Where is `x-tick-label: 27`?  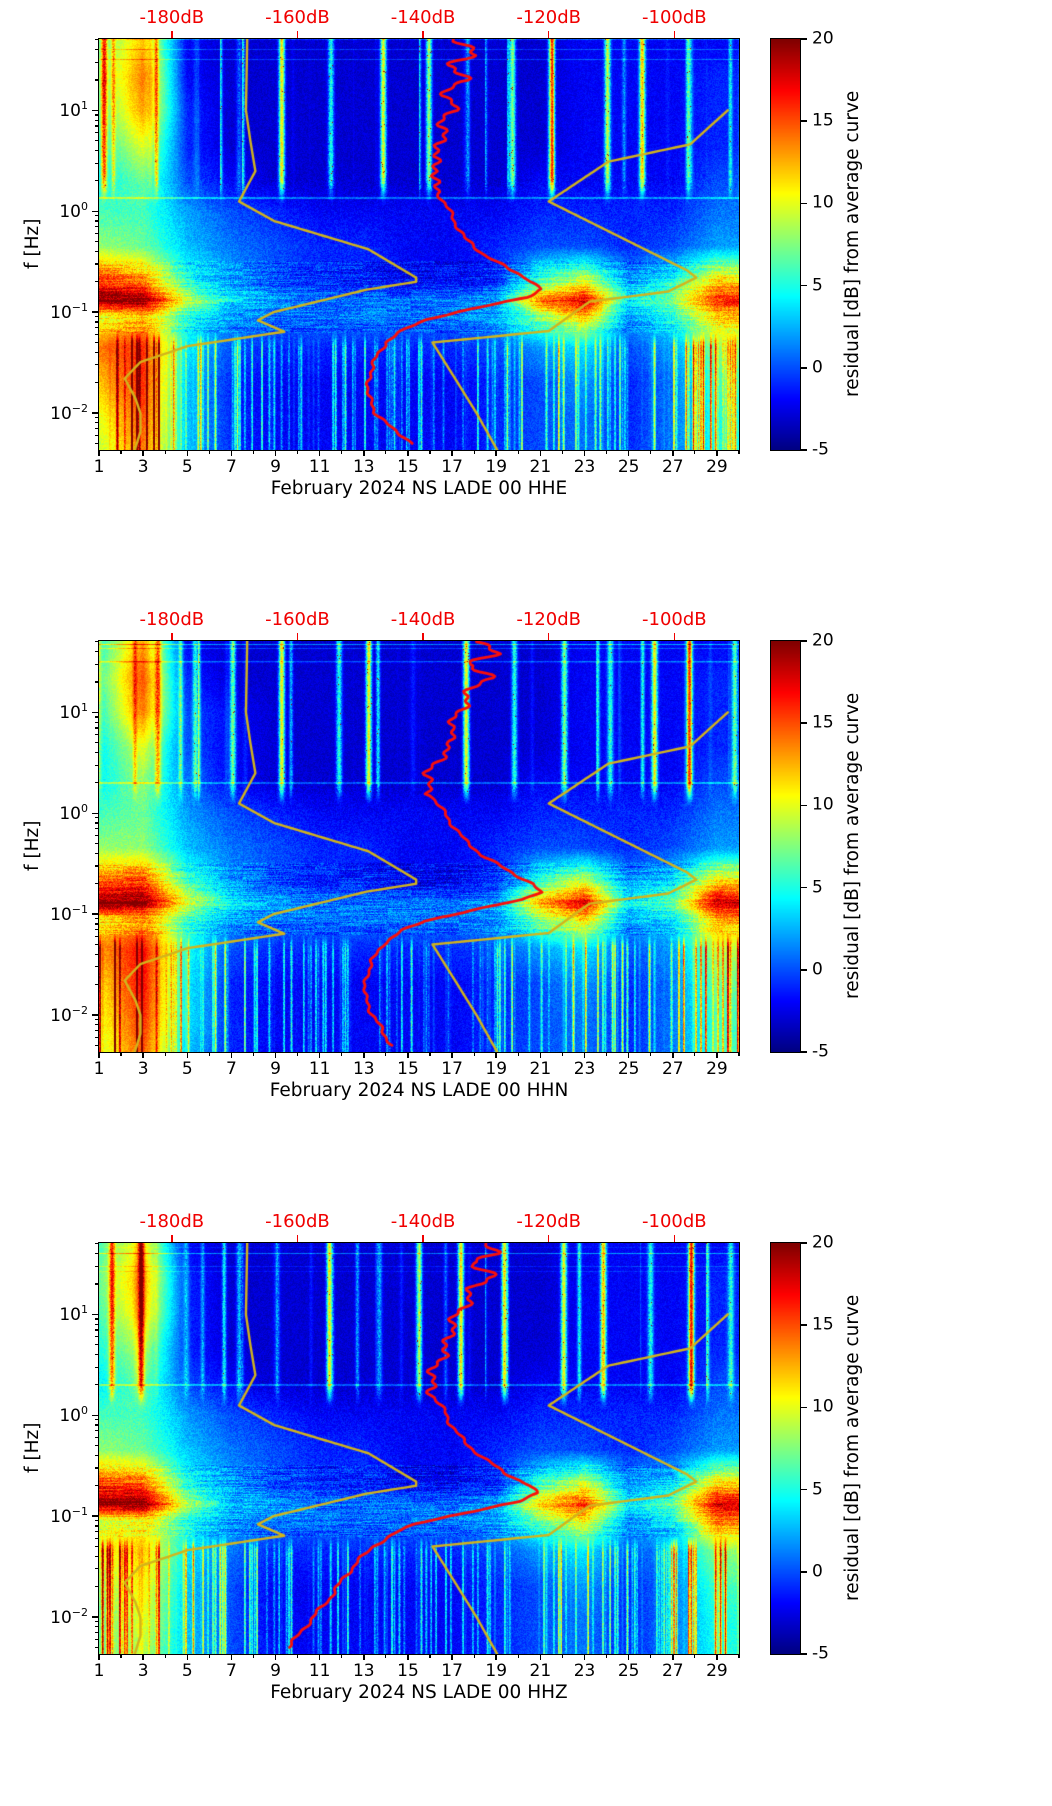
x-tick-label: 27 is located at coordinates (672, 467).